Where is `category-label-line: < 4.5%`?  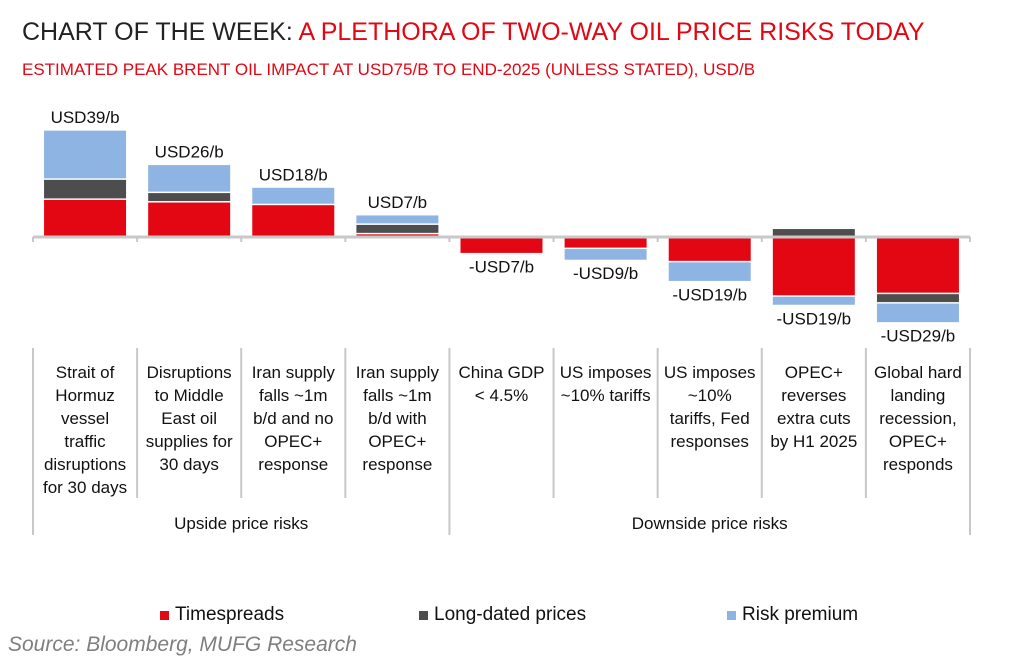 category-label-line: < 4.5% is located at coordinates (501, 395).